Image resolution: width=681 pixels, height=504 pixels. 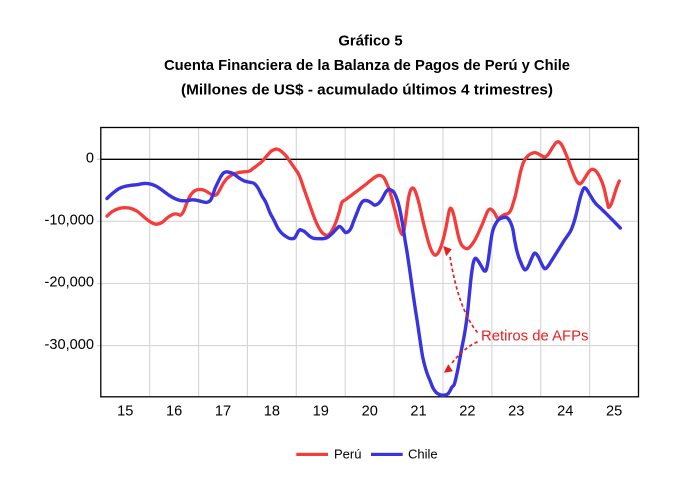 What do you see at coordinates (418, 412) in the screenshot?
I see `svg-text: 21` at bounding box center [418, 412].